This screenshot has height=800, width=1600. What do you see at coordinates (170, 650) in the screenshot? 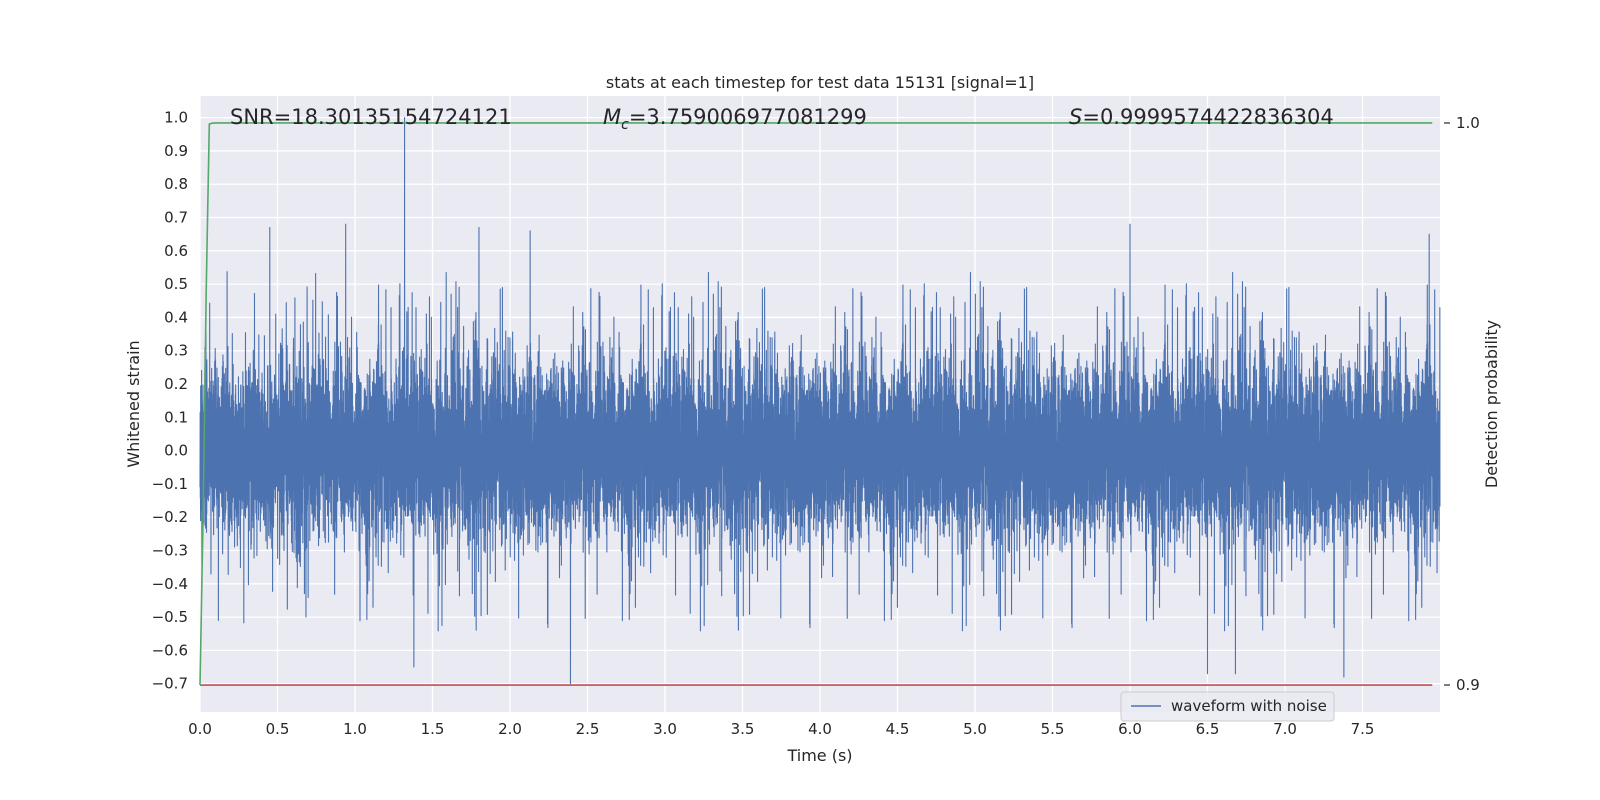
I see `y-tick-label: −0.6` at bounding box center [170, 650].